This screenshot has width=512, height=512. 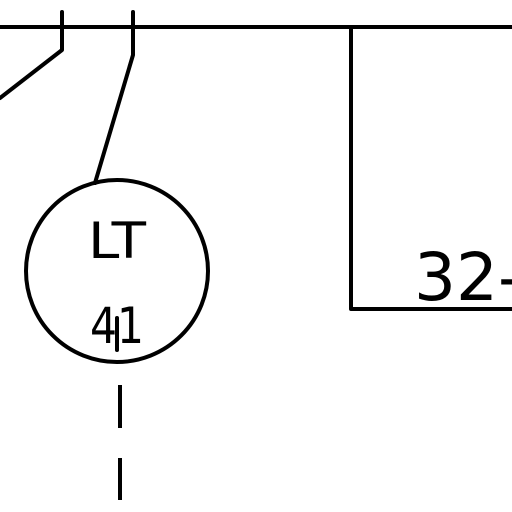 What do you see at coordinates (32, 55) in the screenshot?
I see `left-branch-line` at bounding box center [32, 55].